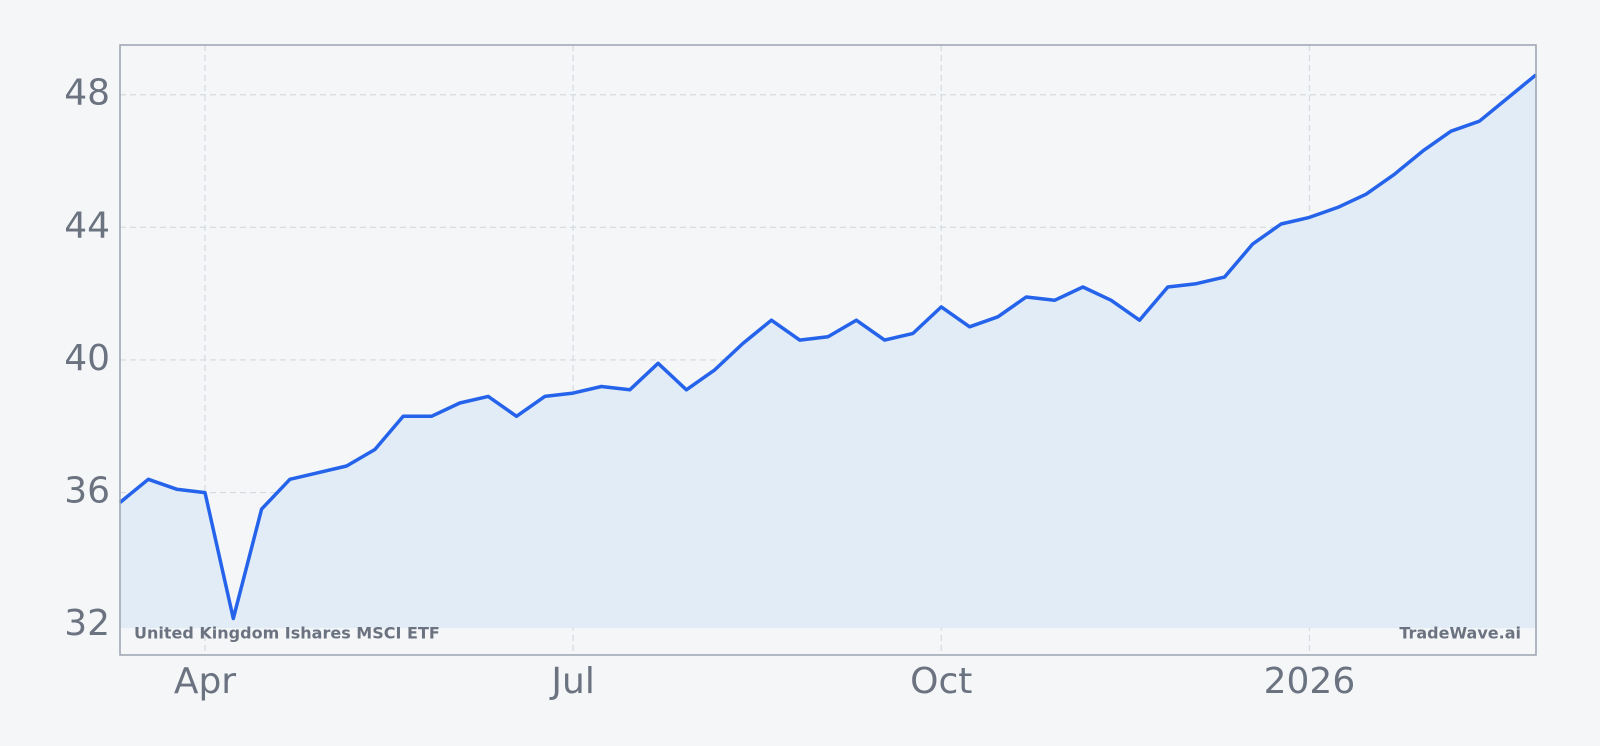 This screenshot has width=1600, height=746. Describe the element at coordinates (1310, 681) in the screenshot. I see `x-tick-label: 2026` at that location.